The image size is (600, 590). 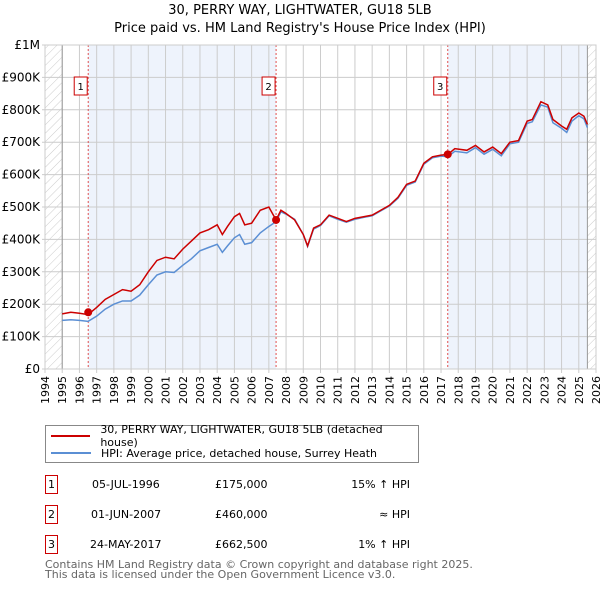 I want to click on transaction-price: £175,000, so click(x=241, y=484).